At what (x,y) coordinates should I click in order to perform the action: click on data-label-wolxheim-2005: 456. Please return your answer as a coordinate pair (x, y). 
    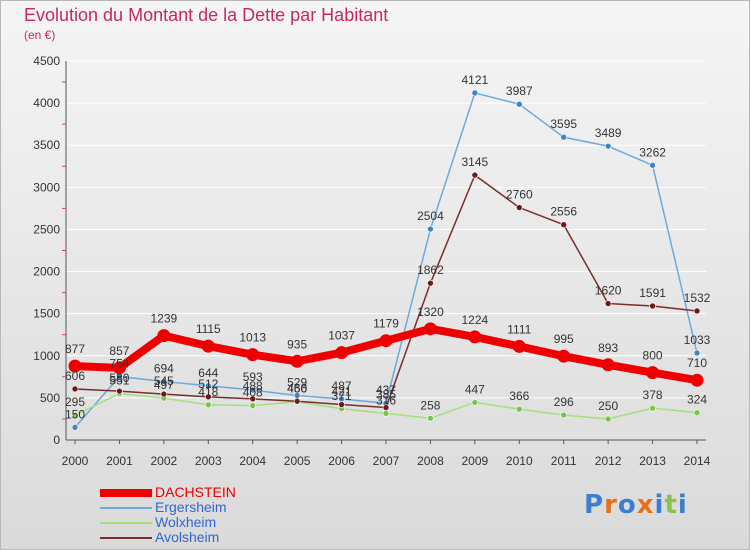
    Looking at the image, I should click on (297, 389).